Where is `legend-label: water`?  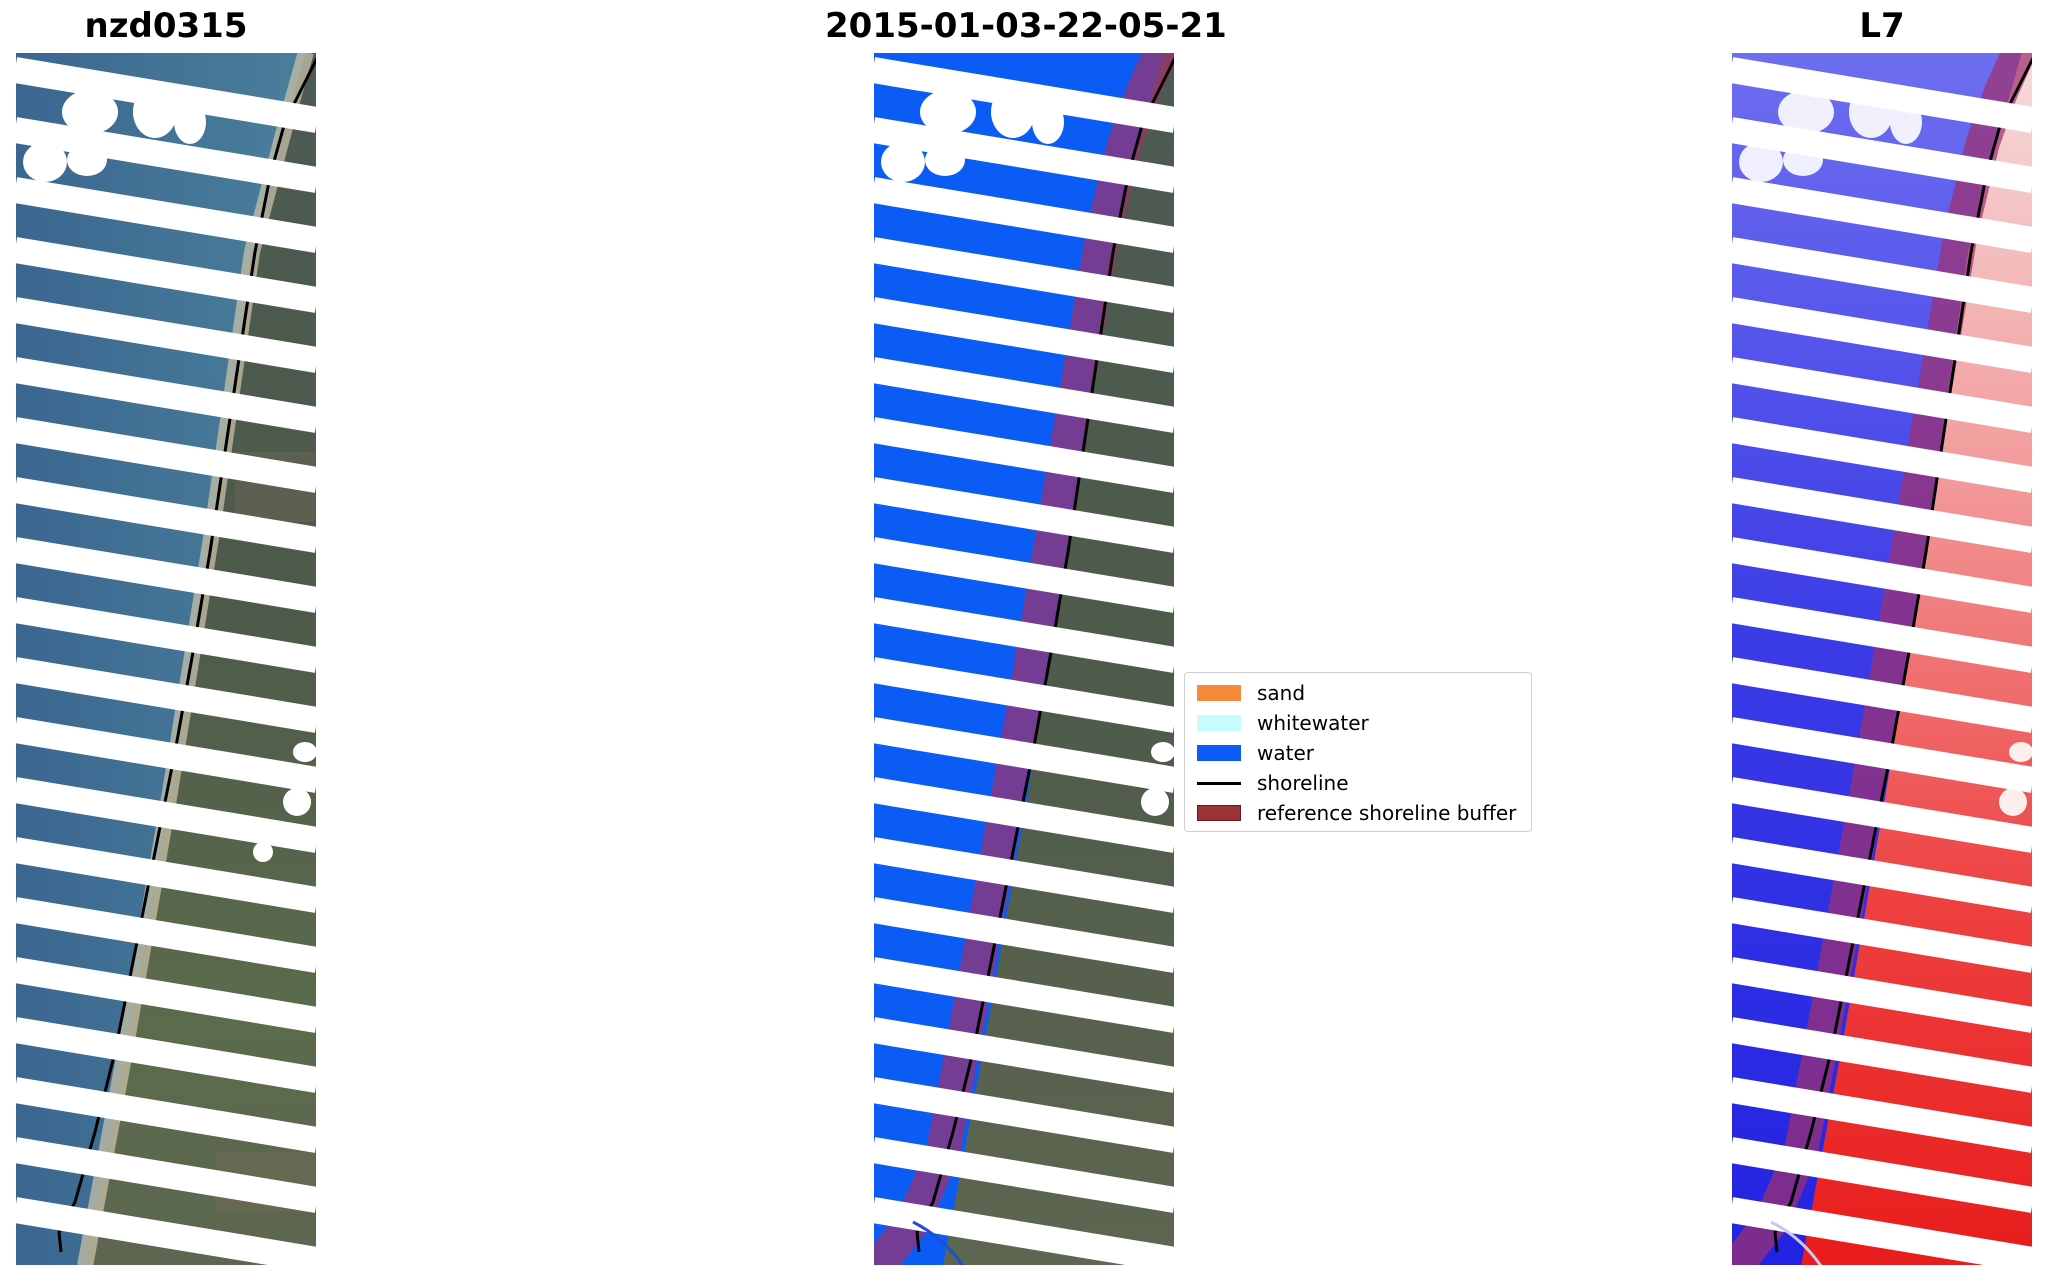
legend-label: water is located at coordinates (1285, 753).